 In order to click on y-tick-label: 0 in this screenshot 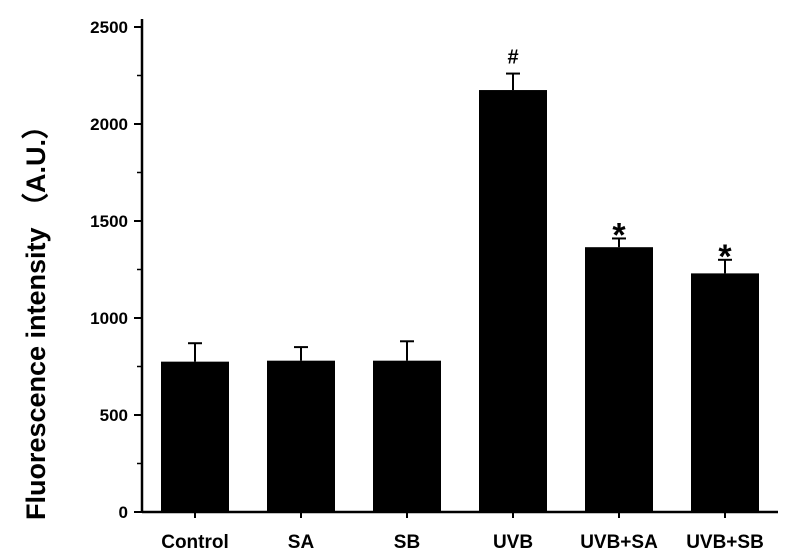, I will do `click(123, 512)`.